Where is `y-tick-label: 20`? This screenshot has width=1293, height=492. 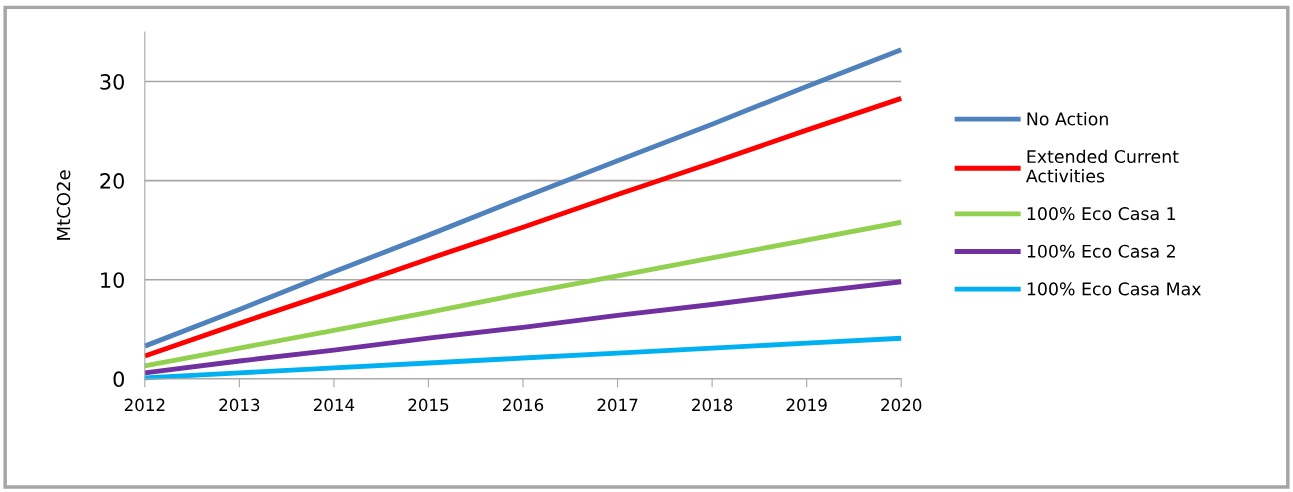
y-tick-label: 20 is located at coordinates (112, 181).